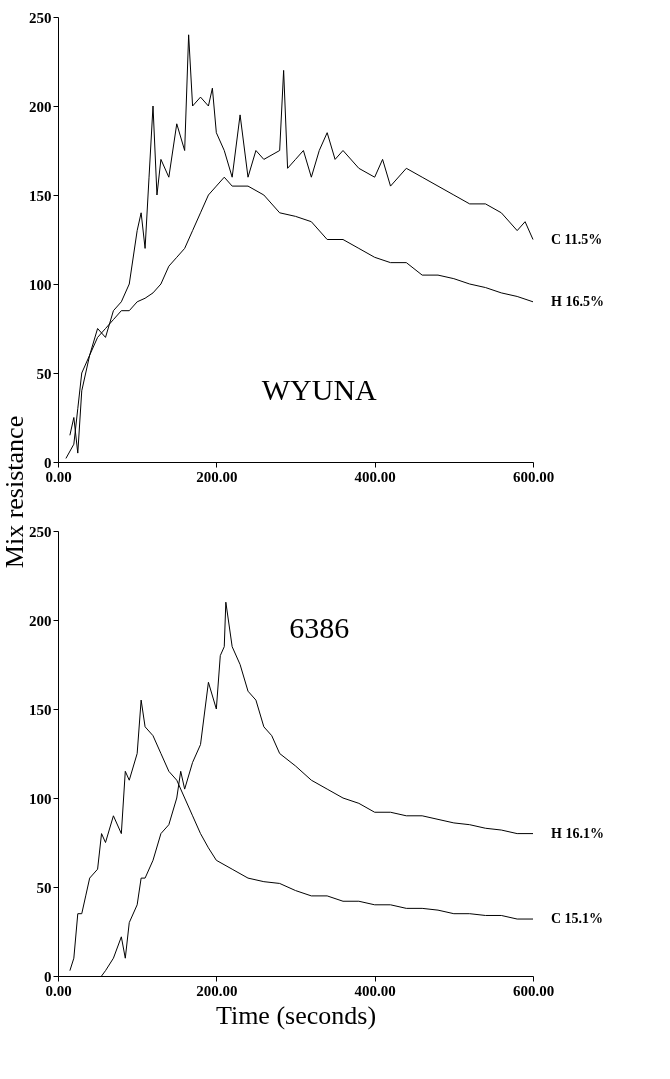 This screenshot has height=1079, width=670. Describe the element at coordinates (577, 239) in the screenshot. I see `series-label: C 11.5%` at that location.